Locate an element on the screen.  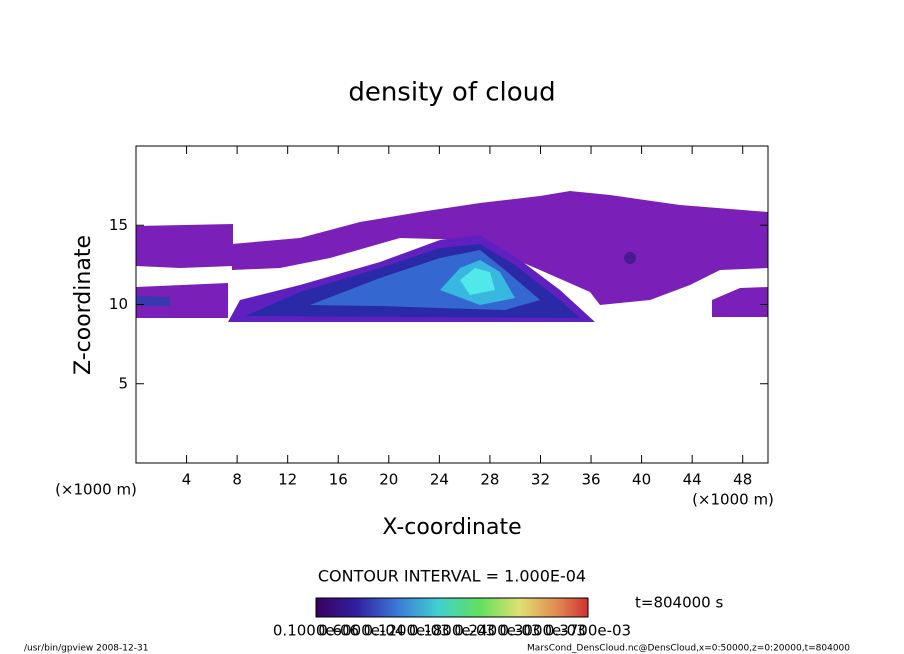
colorbar-label: 0.6000e-04 is located at coordinates (361, 631).